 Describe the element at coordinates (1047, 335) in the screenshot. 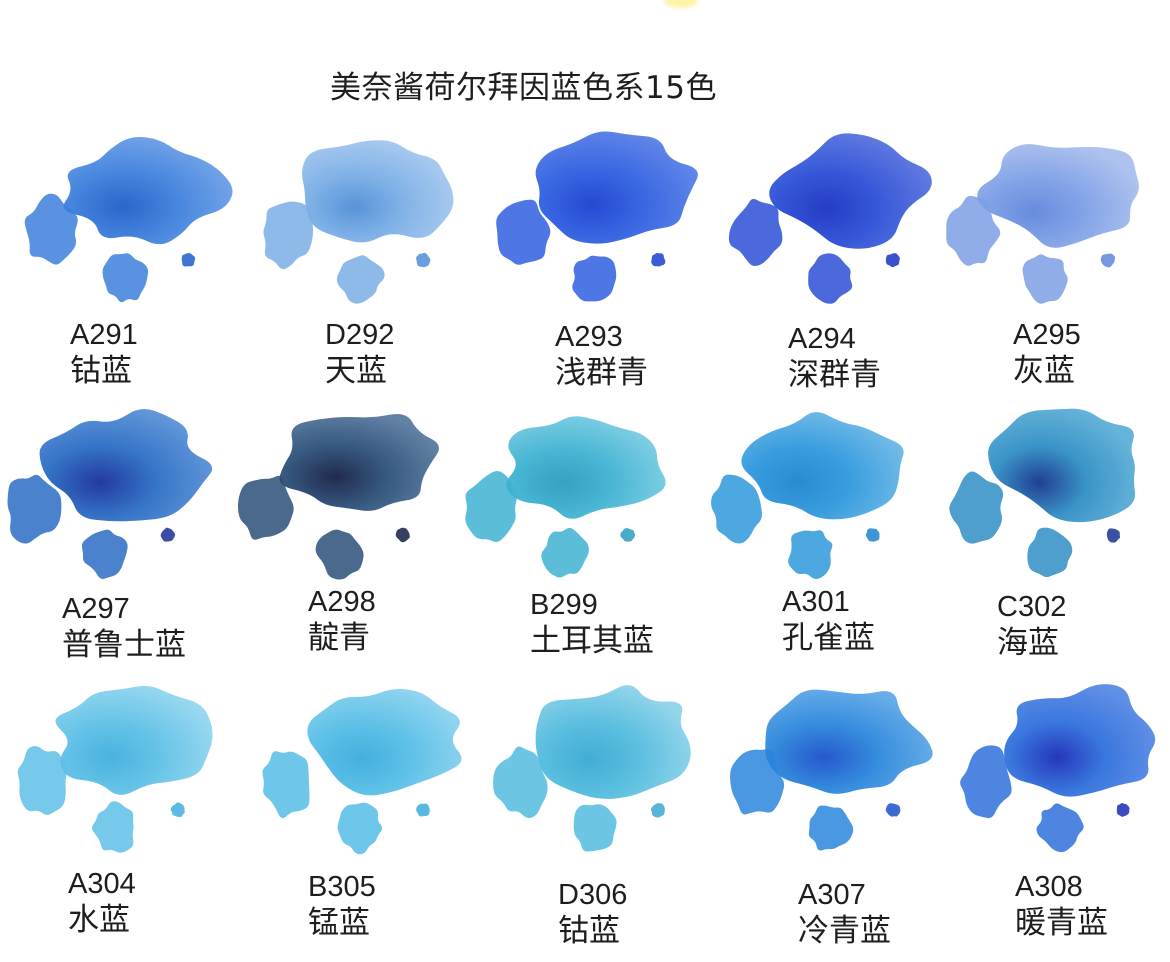

I see `swatch-code: A295` at that location.